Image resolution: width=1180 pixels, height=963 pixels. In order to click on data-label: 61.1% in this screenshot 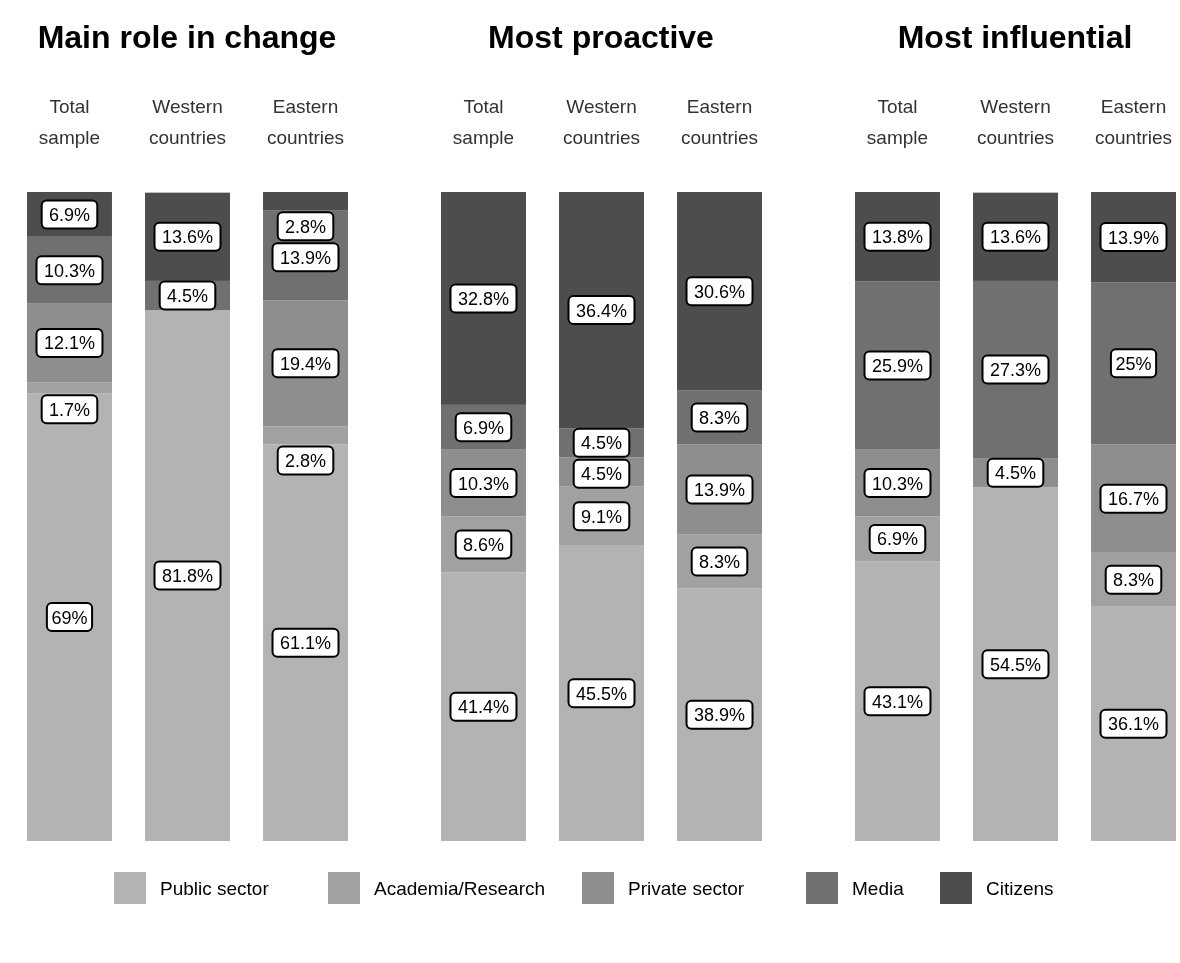, I will do `click(305, 643)`.